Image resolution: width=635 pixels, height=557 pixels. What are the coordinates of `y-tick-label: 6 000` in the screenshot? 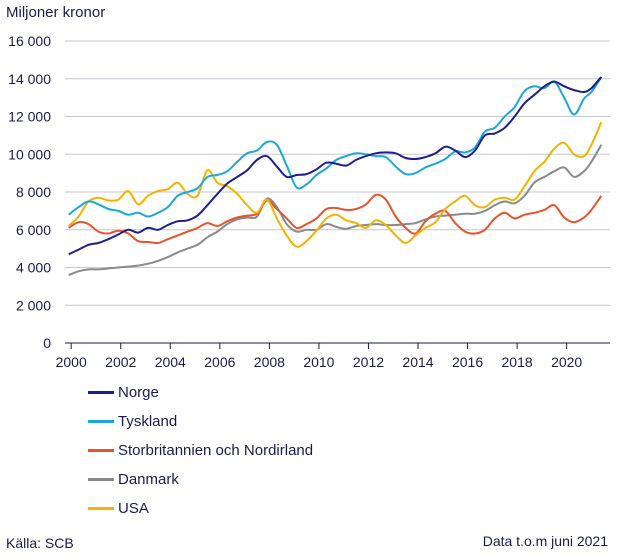 It's located at (33, 230).